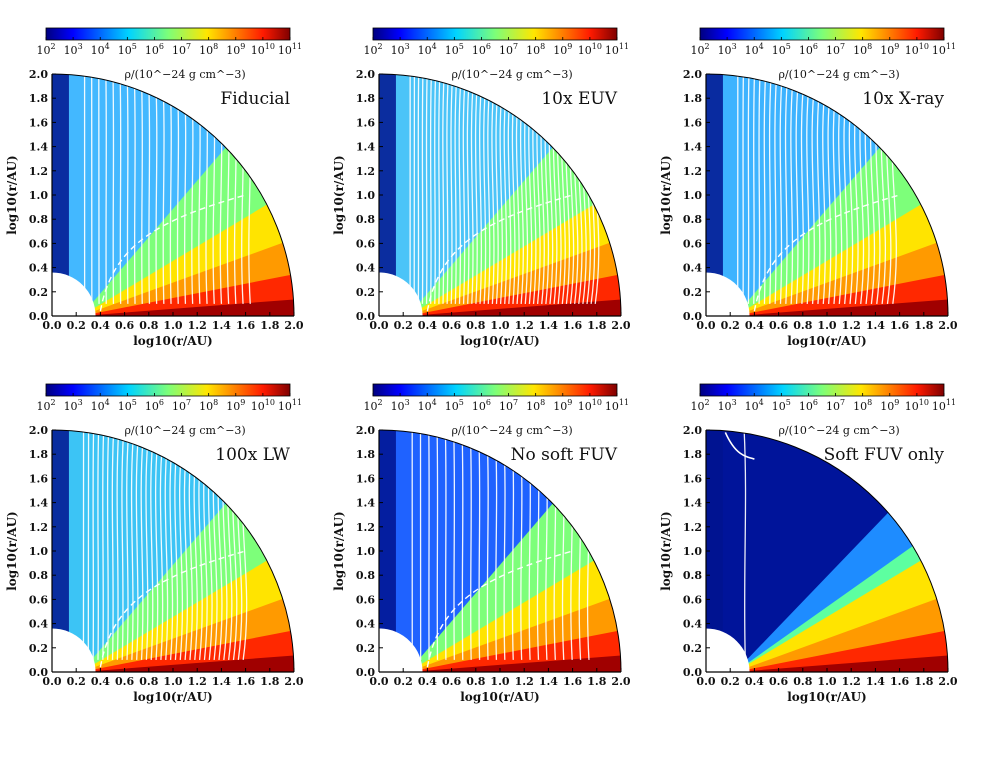 The width and height of the screenshot is (983, 757). What do you see at coordinates (221, 325) in the screenshot?
I see `x-tick-label: 1.4` at bounding box center [221, 325].